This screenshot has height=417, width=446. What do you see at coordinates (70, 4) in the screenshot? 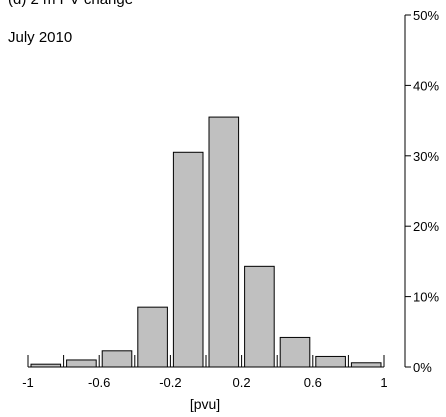
I see `chart-title: (d) 2 m PV change` at bounding box center [70, 4].